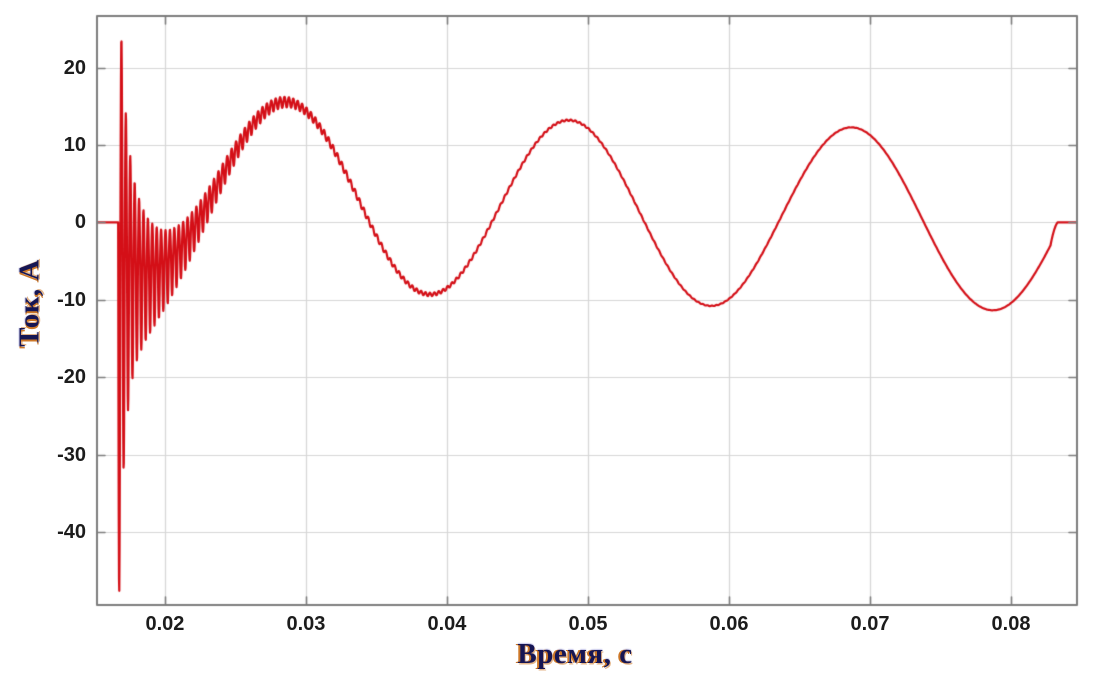 This screenshot has height=676, width=1097. What do you see at coordinates (80, 222) in the screenshot?
I see `y-tick-label: 0` at bounding box center [80, 222].